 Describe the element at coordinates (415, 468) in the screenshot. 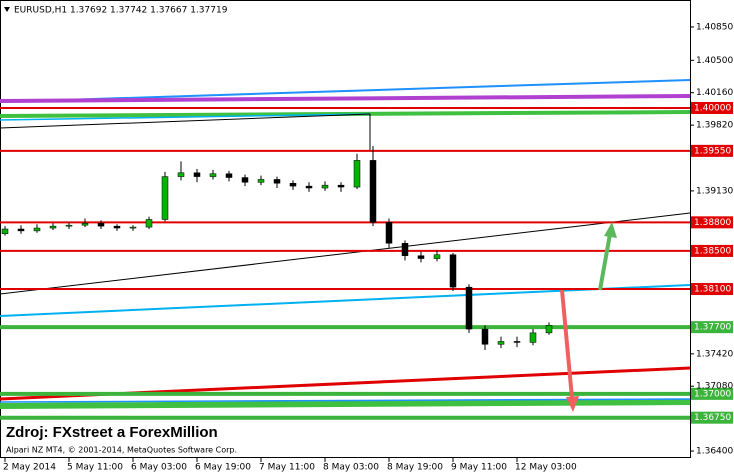

I see `x-tick-label: 8 May 19:00` at that location.